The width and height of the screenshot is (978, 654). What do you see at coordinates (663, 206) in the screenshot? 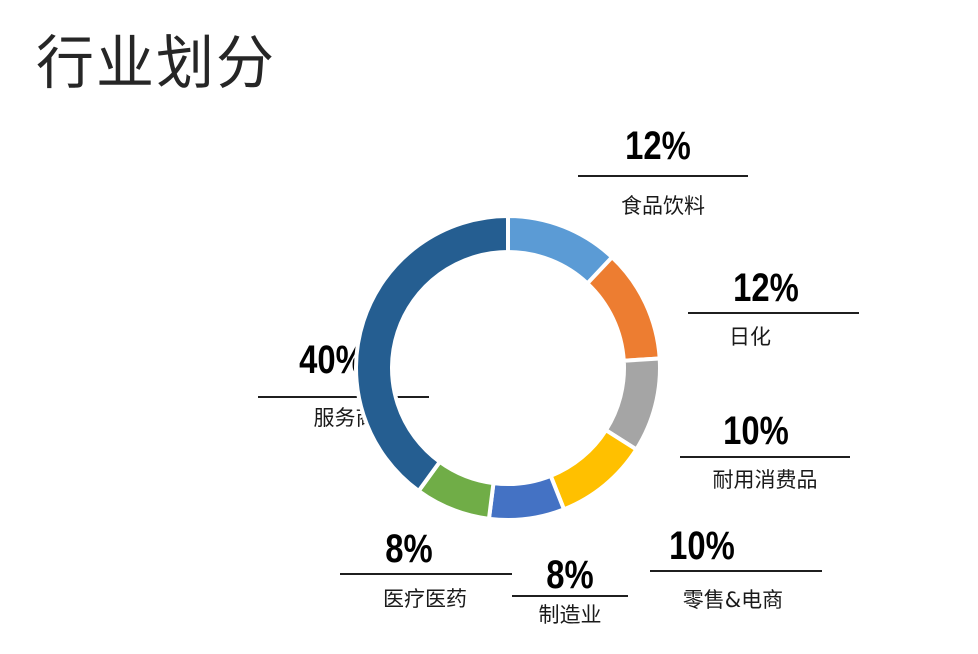
I see `slice-category: 食品饮料` at bounding box center [663, 206].